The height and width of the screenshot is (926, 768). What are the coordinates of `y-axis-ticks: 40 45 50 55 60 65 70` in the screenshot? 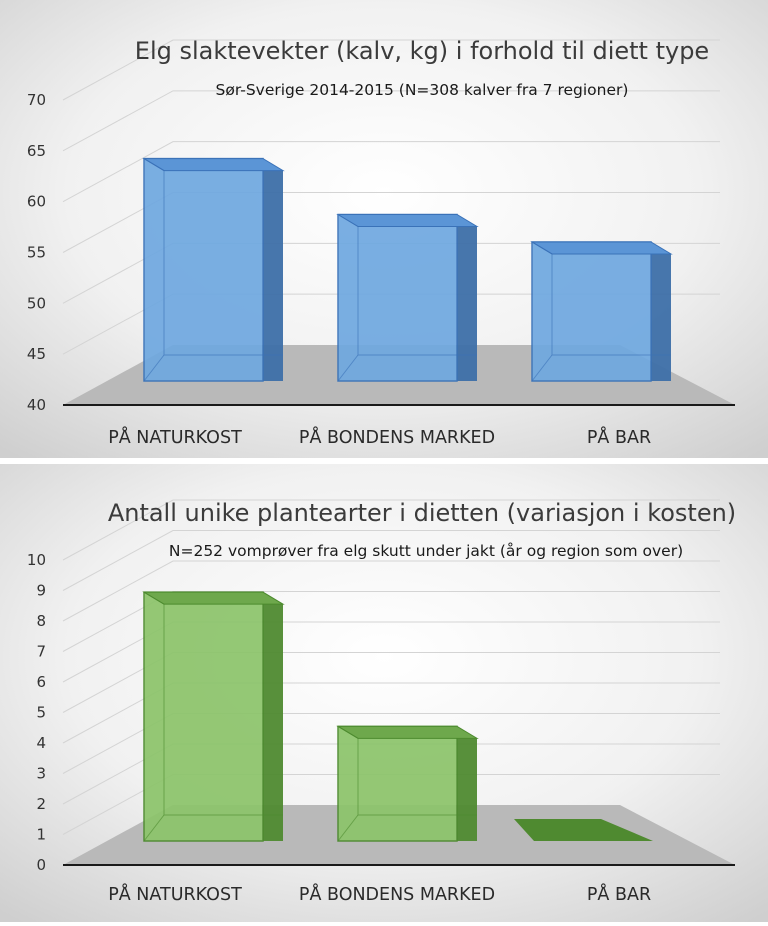 It's located at (36, 252).